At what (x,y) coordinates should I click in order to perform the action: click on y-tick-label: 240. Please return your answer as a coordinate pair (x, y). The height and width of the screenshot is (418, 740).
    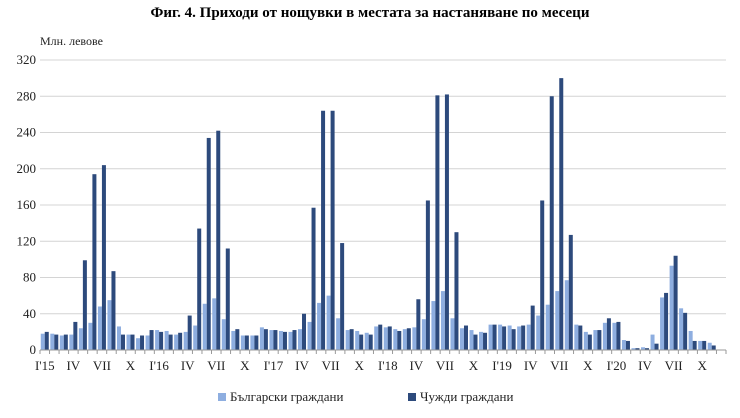
    Looking at the image, I should click on (27, 132).